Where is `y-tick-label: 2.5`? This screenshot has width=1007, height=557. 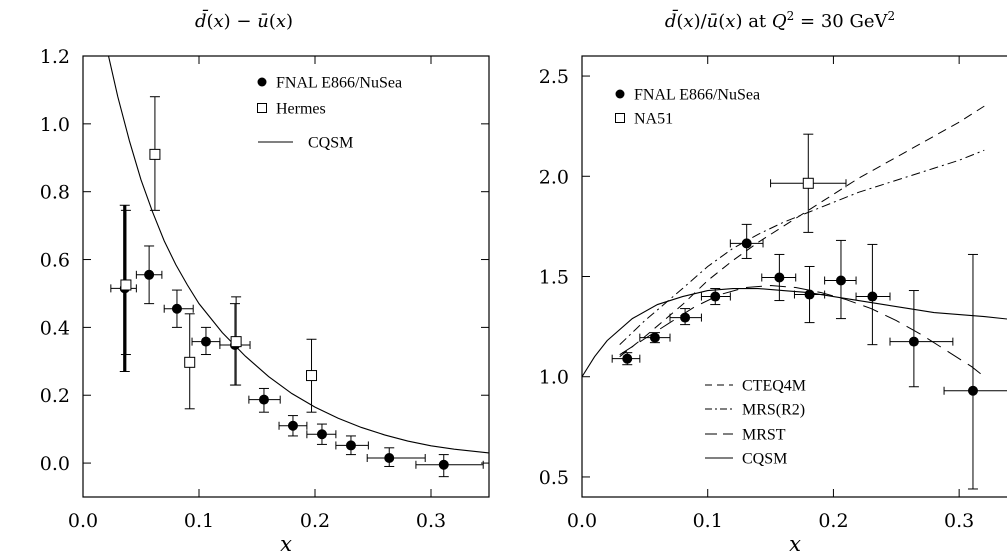 y-tick-label: 2.5 is located at coordinates (554, 77).